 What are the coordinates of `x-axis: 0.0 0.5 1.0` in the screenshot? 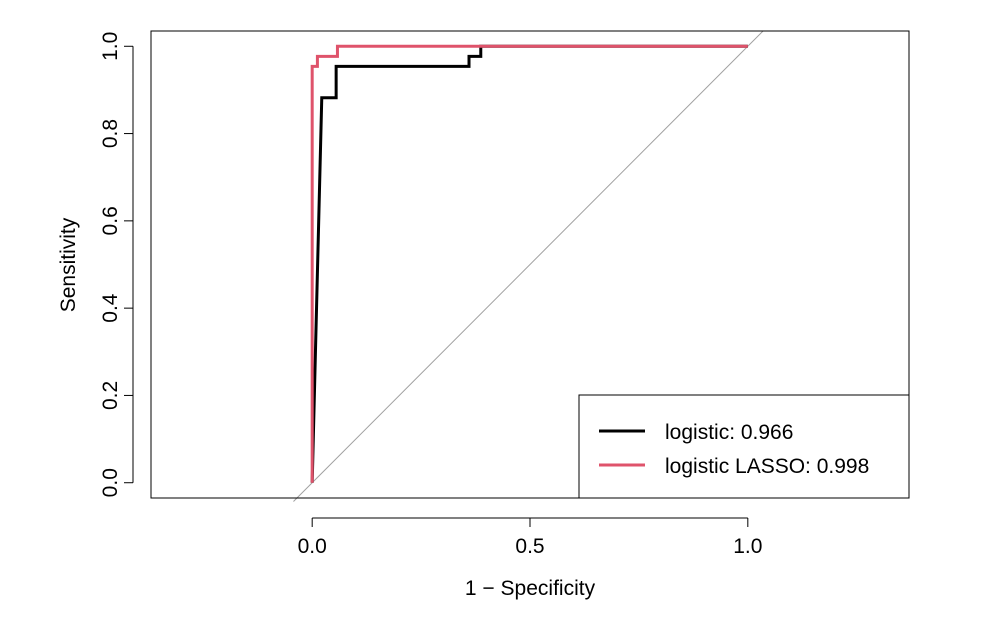 It's located at (530, 537).